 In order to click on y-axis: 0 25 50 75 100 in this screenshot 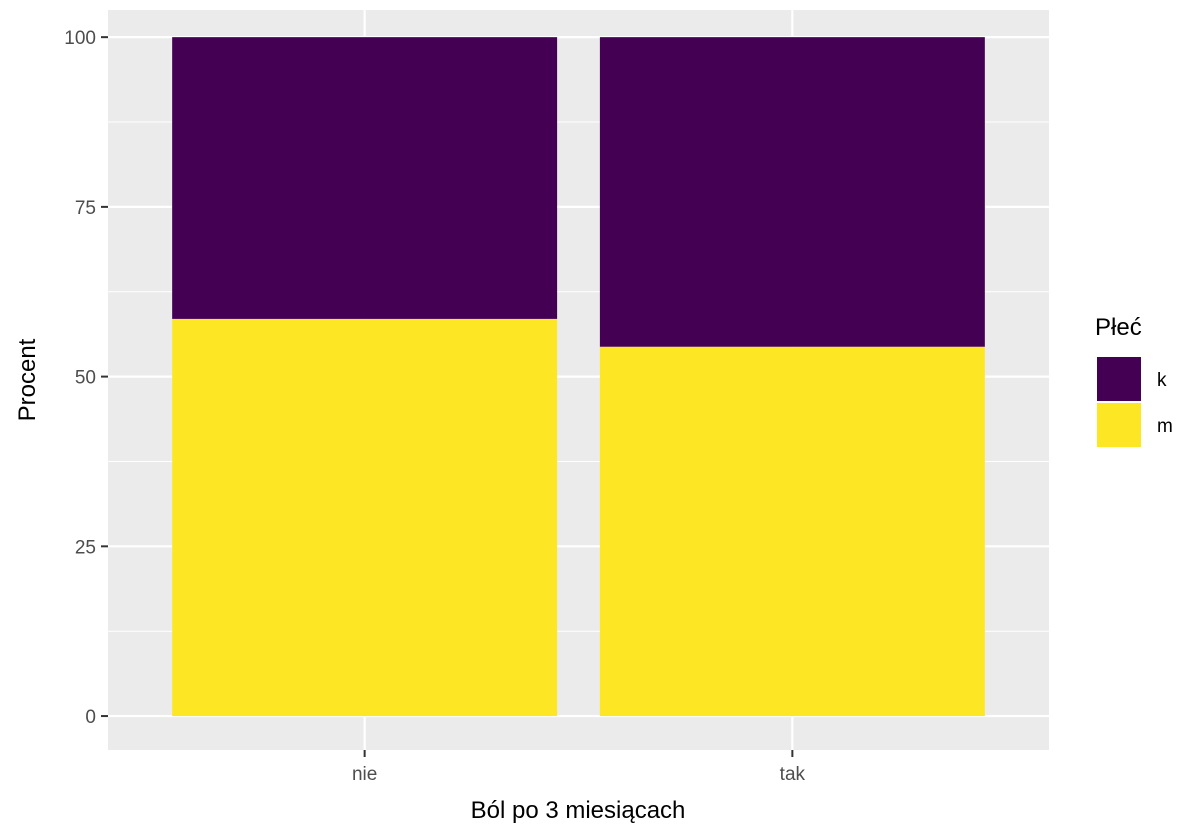, I will do `click(86, 378)`.